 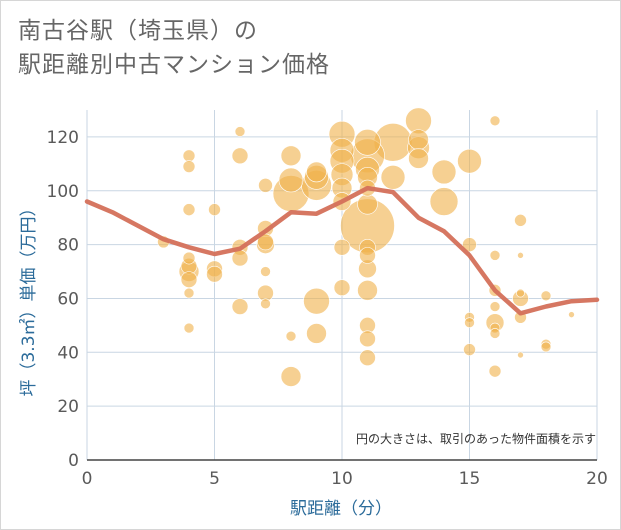 I want to click on y-tick-label: 40, so click(x=68, y=353).